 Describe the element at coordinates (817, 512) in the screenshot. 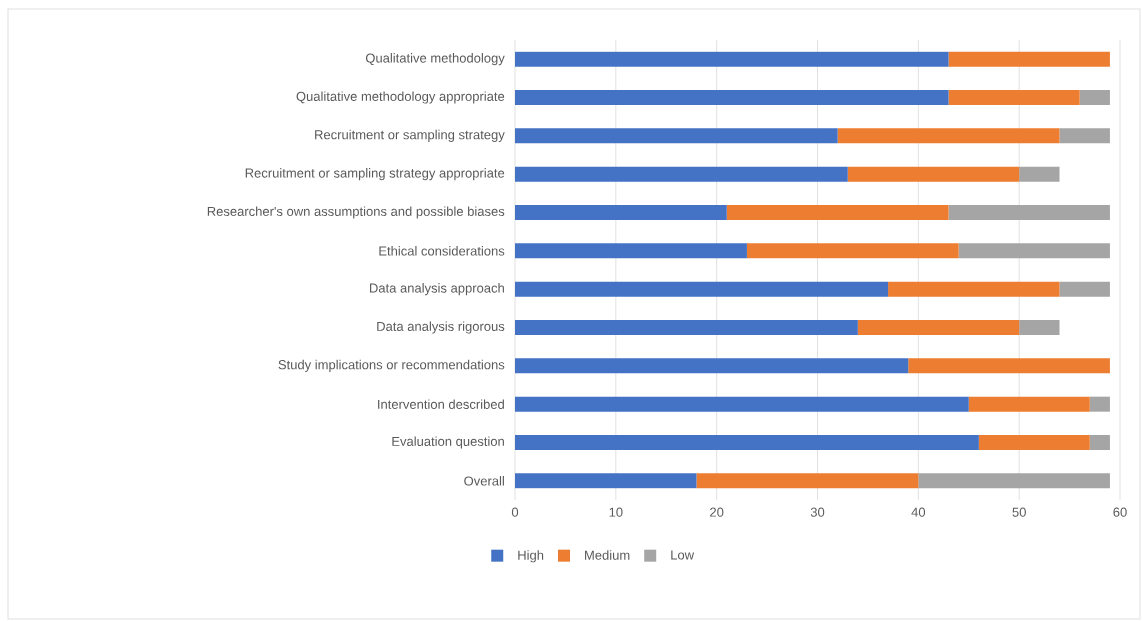

I see `x-tick-label: 30` at that location.